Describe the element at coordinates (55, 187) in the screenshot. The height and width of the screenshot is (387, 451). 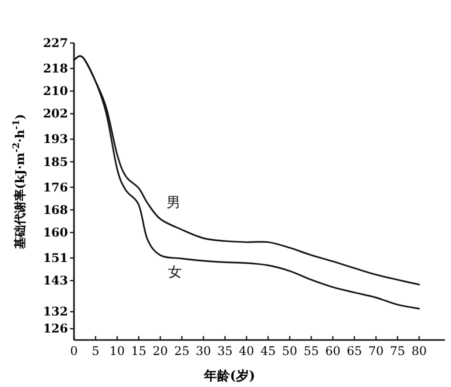
I see `y-tick-label: 176` at that location.